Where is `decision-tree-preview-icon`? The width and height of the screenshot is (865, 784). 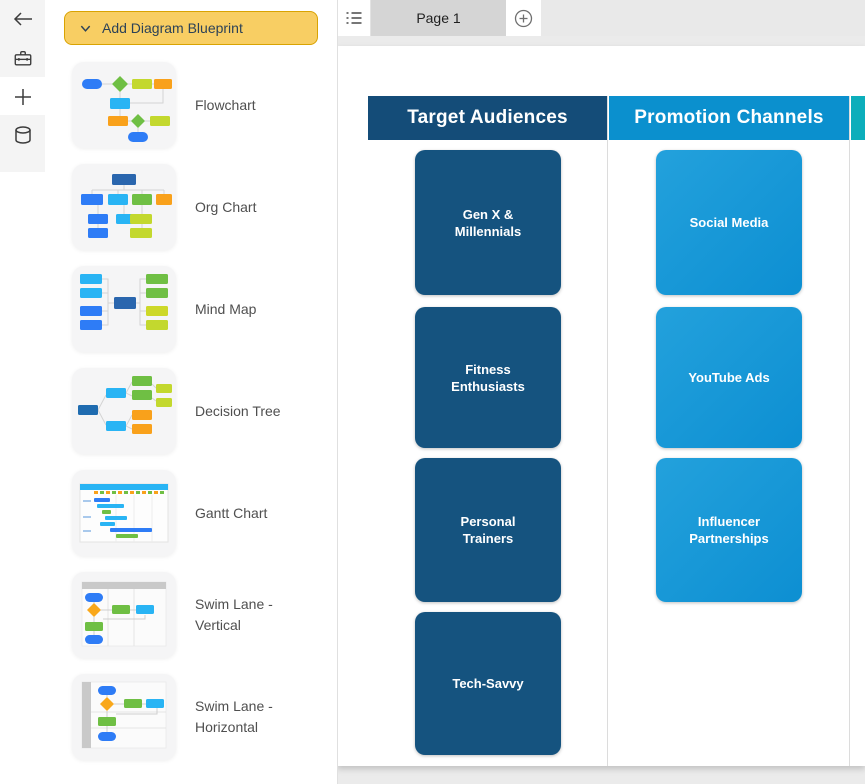 decision-tree-preview-icon is located at coordinates (125, 405).